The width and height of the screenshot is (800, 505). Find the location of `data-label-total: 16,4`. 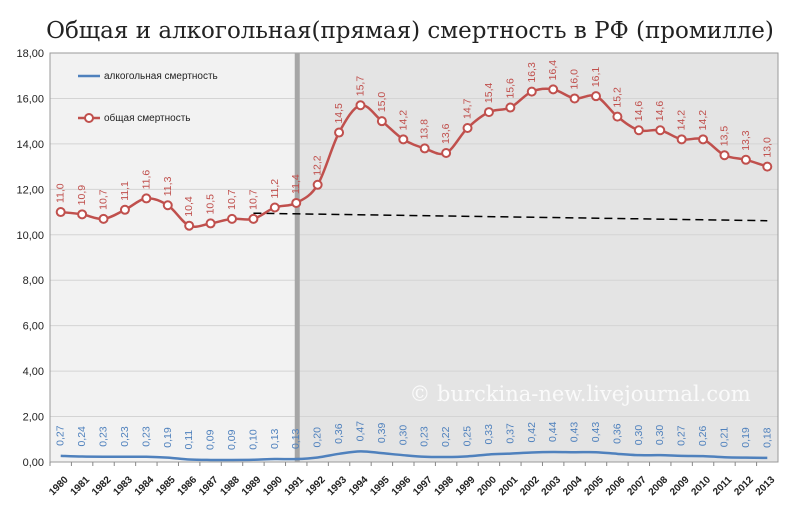

data-label-total: 16,4 is located at coordinates (553, 70).